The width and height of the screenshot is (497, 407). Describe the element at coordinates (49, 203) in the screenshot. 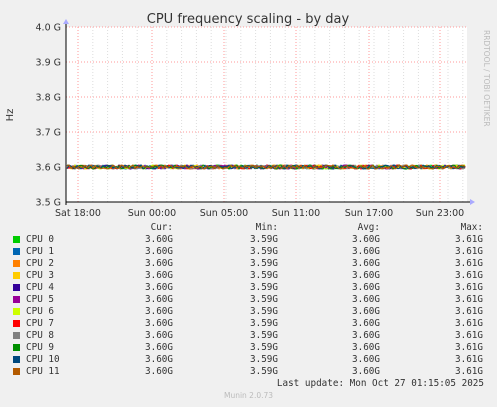

I see `y-tick-label: 3.5 G` at that location.